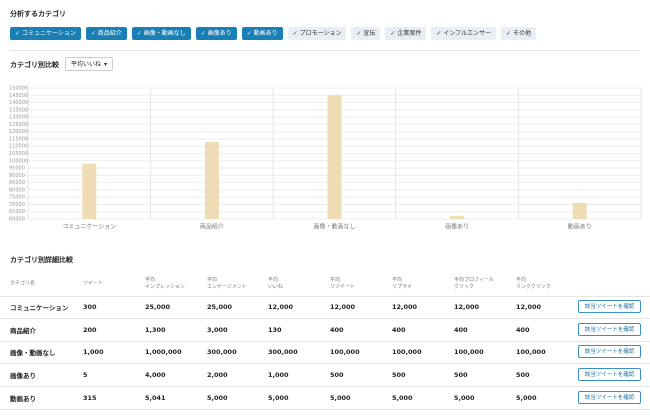 The image size is (650, 420). I want to click on y-tick-label: 65000, so click(17, 212).